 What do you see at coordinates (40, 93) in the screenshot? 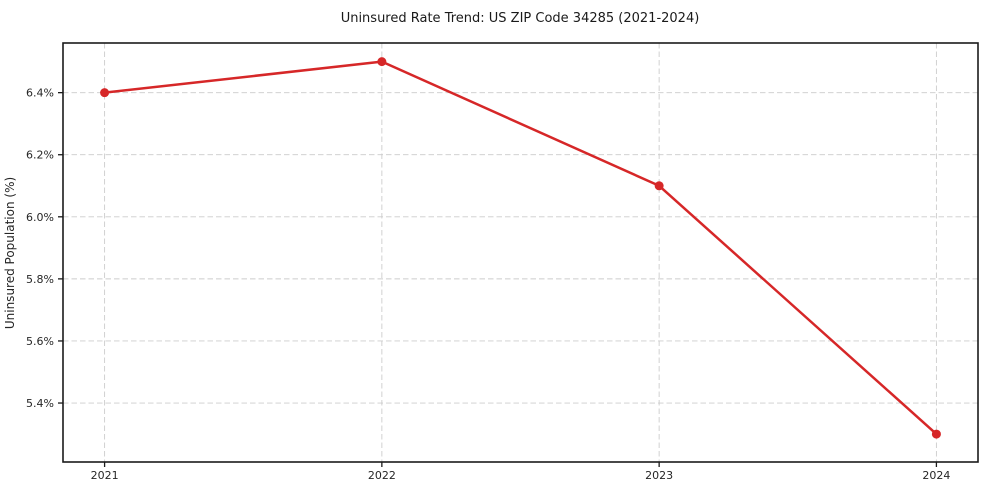
I see `y-tick-label: 6.4%` at bounding box center [40, 93].